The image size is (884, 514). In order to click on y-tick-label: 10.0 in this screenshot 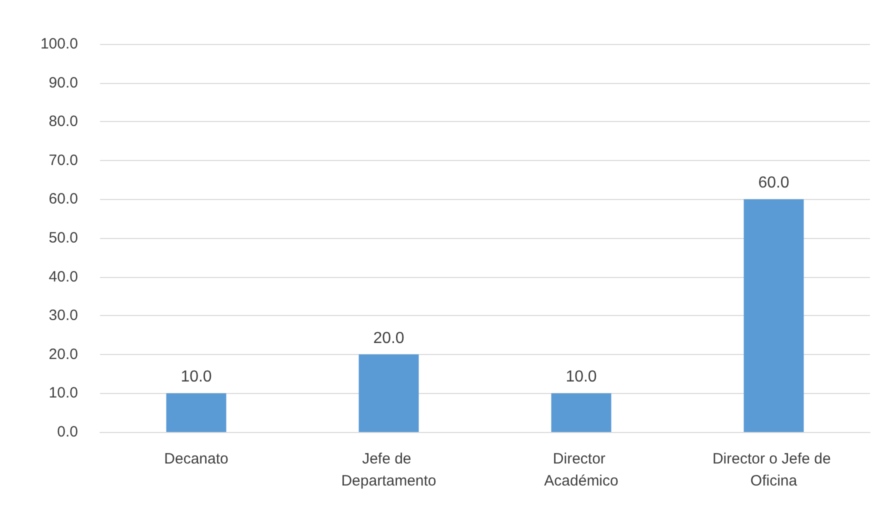, I will do `click(63, 393)`.